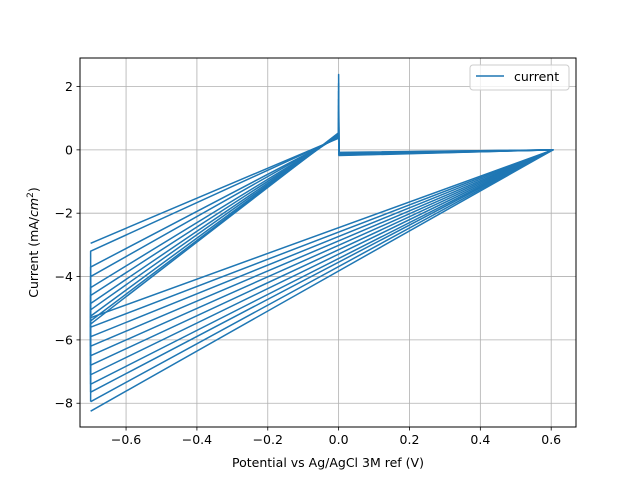  I want to click on x-tick-label: 0.6, so click(551, 439).